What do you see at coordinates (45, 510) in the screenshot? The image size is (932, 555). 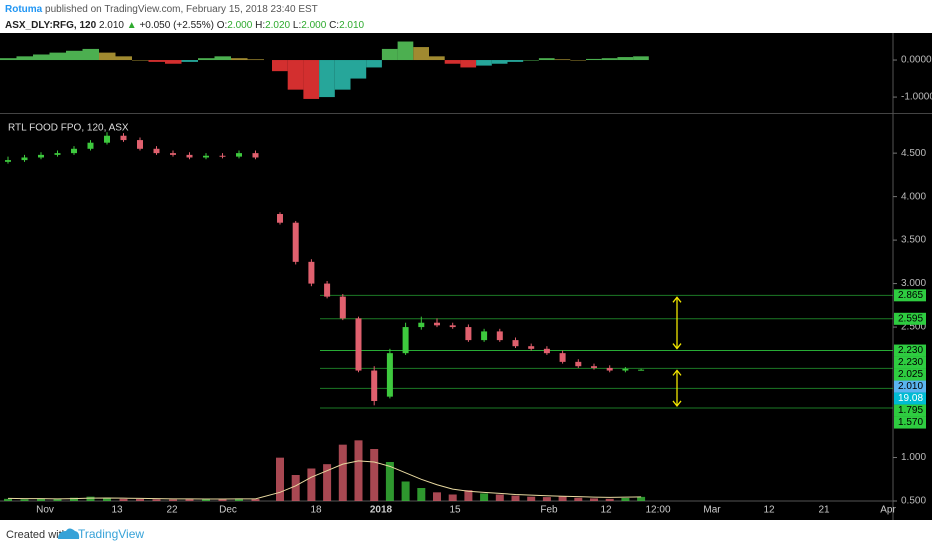 I see `x-tick-label: Nov` at bounding box center [45, 510].